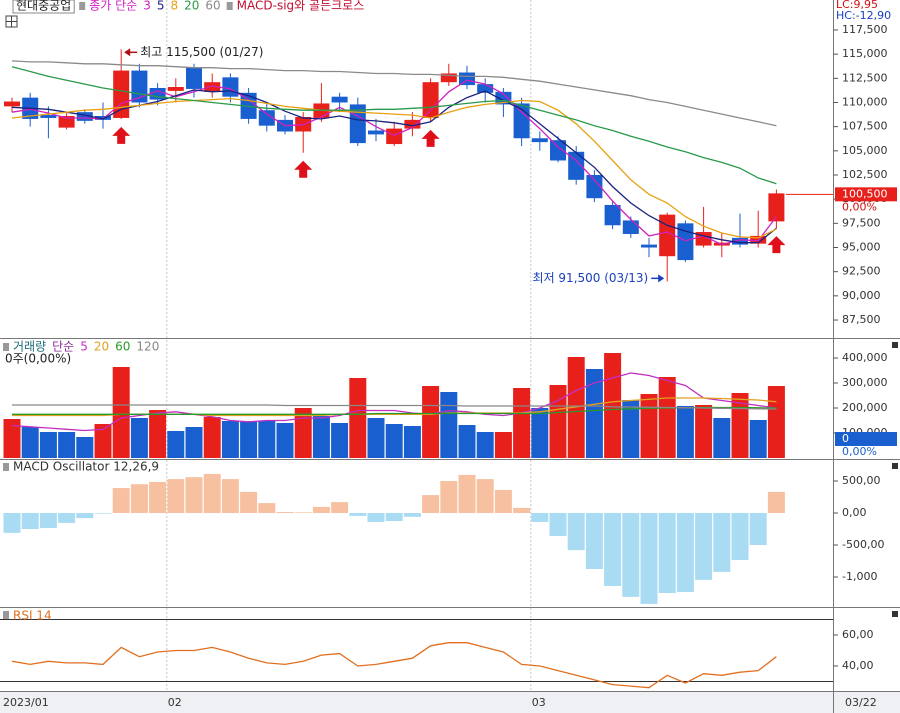 Image resolution: width=900 pixels, height=713 pixels. What do you see at coordinates (147, 6) in the screenshot?
I see `legend-entry: 3` at bounding box center [147, 6].